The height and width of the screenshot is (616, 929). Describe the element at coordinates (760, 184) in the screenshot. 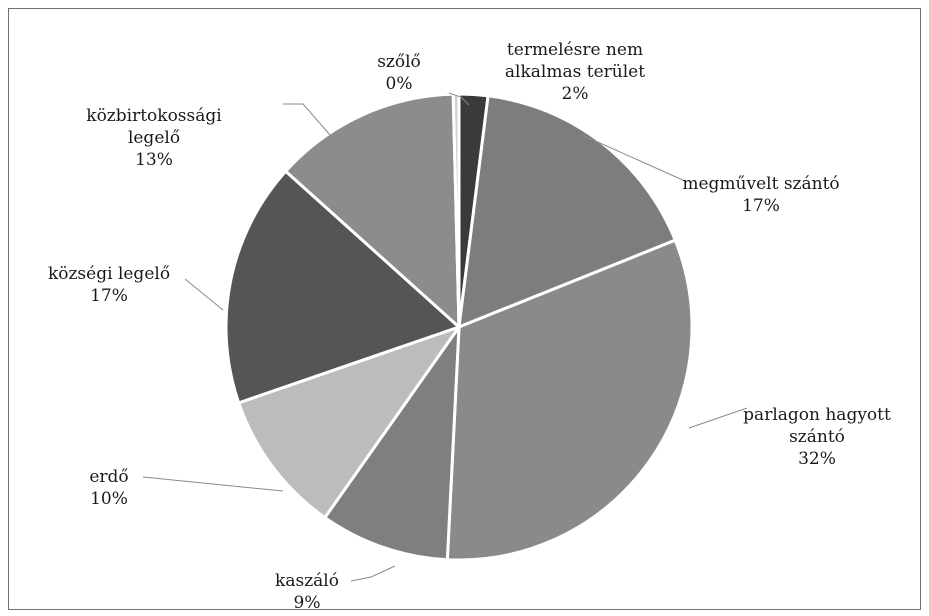

I see `slice-name-megmuvelt: megművelt szántó` at that location.